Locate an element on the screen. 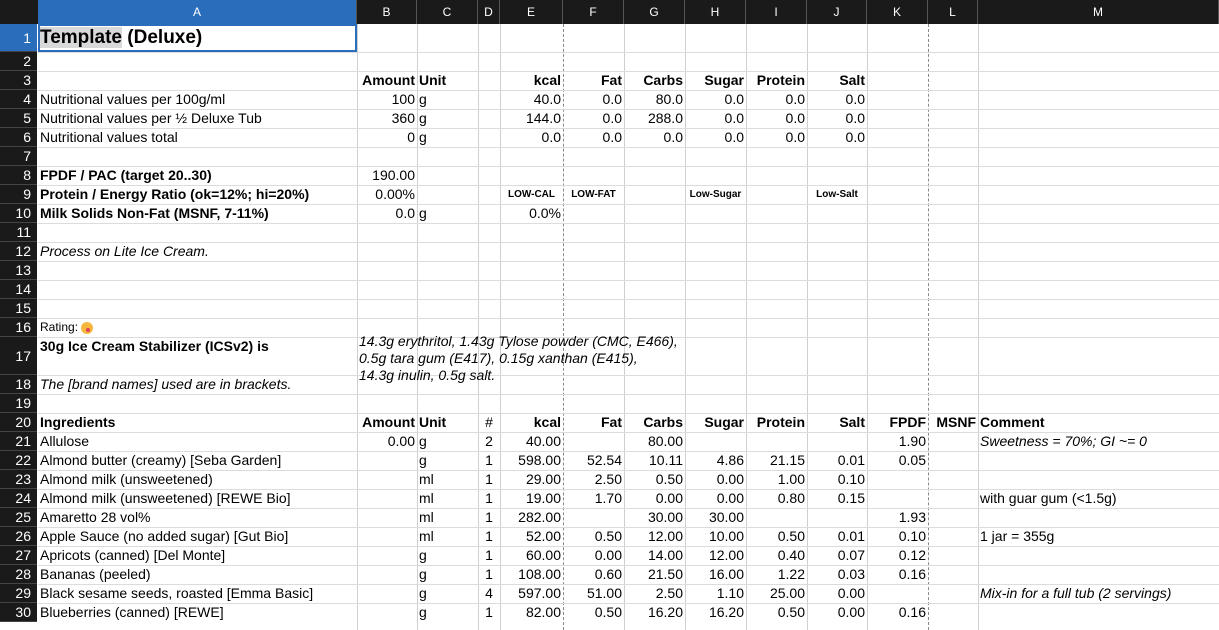 This screenshot has width=1219, height=630. ingredient-carbs: 0.00 is located at coordinates (669, 498).